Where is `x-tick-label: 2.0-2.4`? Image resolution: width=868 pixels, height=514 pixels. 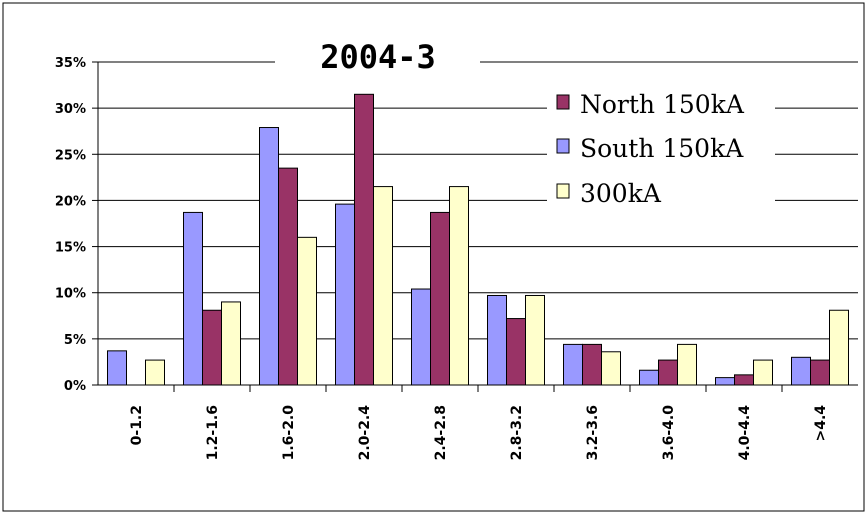 x-tick-label: 2.0-2.4 is located at coordinates (365, 433).